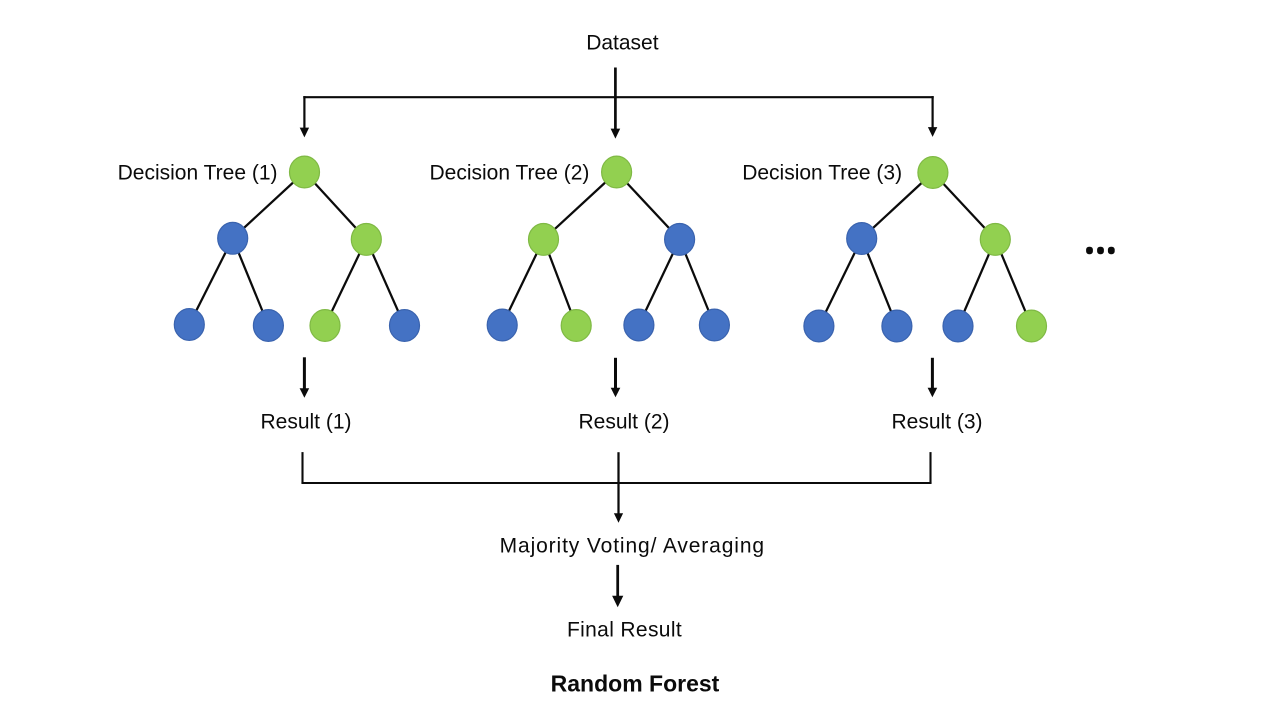 This screenshot has height=720, width=1280. What do you see at coordinates (624, 629) in the screenshot?
I see `svg-text: Final Result` at bounding box center [624, 629].